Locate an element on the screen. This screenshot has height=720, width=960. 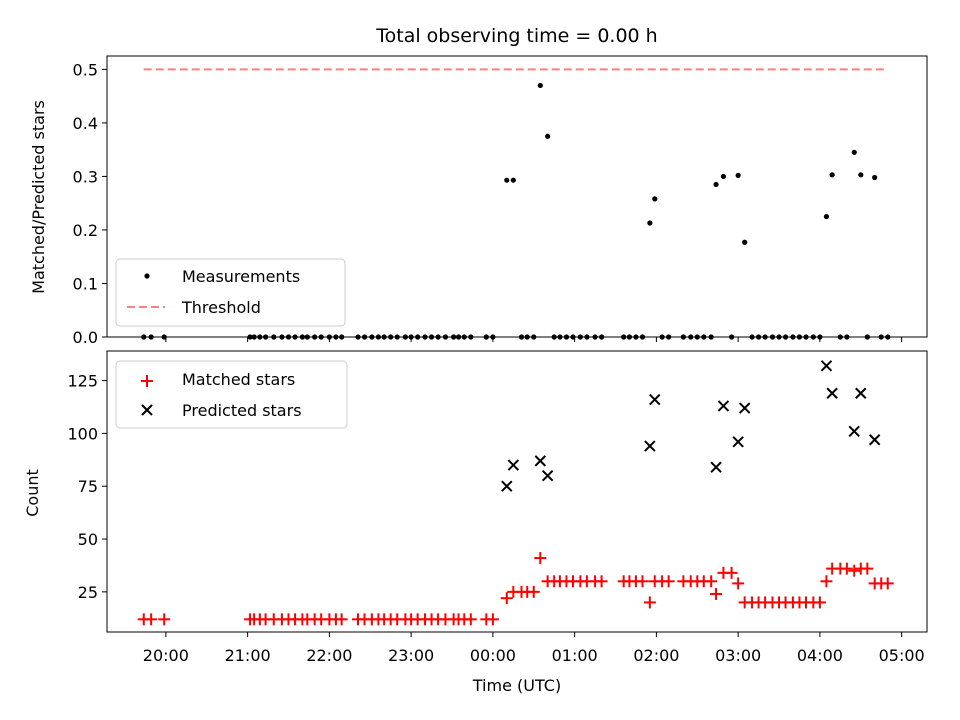
count-legend-box is located at coordinates (231, 394).